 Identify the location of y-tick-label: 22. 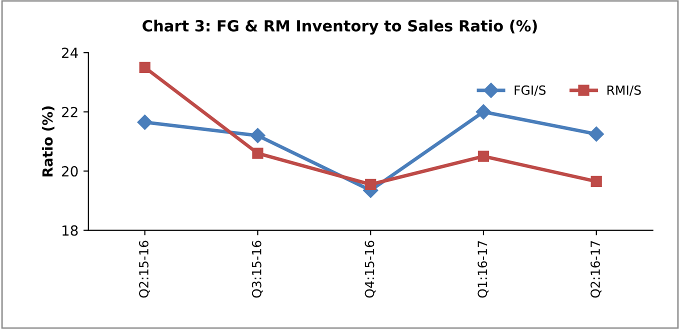
(70, 112).